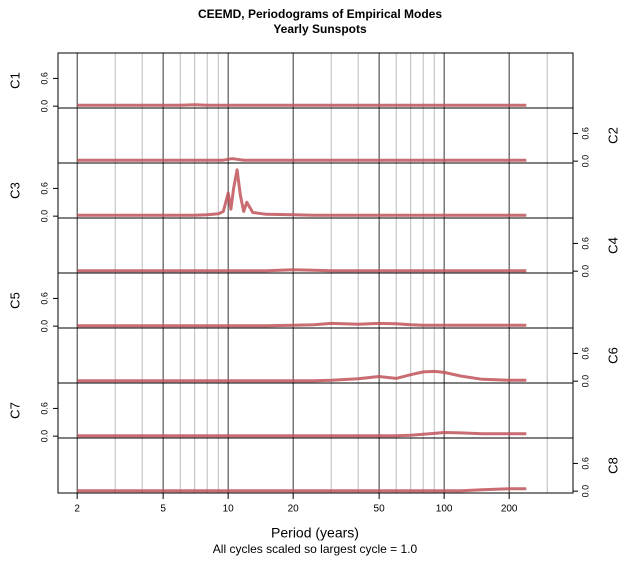 Image resolution: width=627 pixels, height=566 pixels. What do you see at coordinates (612, 135) in the screenshot?
I see `panel-label: C2` at bounding box center [612, 135].